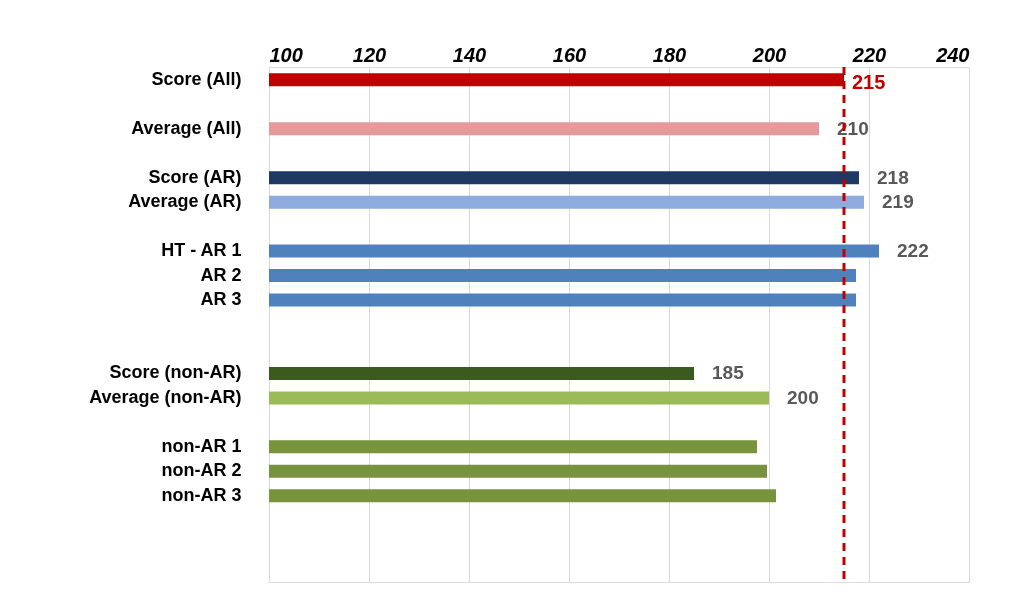 The height and width of the screenshot is (605, 1014). Describe the element at coordinates (893, 177) in the screenshot. I see `data-label: 218` at that location.